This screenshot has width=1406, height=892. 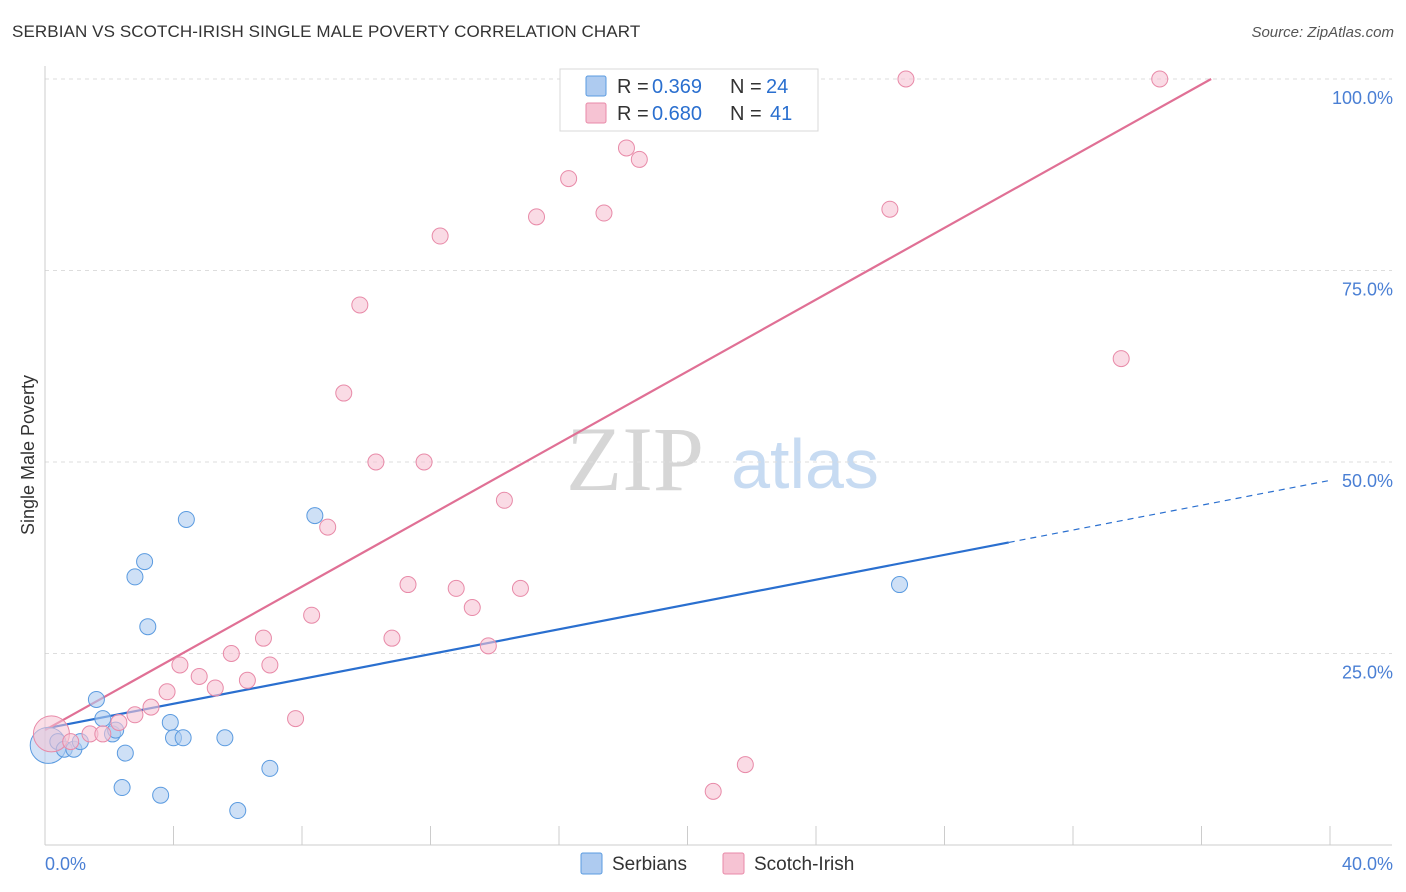 What do you see at coordinates (733, 863) in the screenshot?
I see `bottom-legend-swatch-scotch-irish` at bounding box center [733, 863].